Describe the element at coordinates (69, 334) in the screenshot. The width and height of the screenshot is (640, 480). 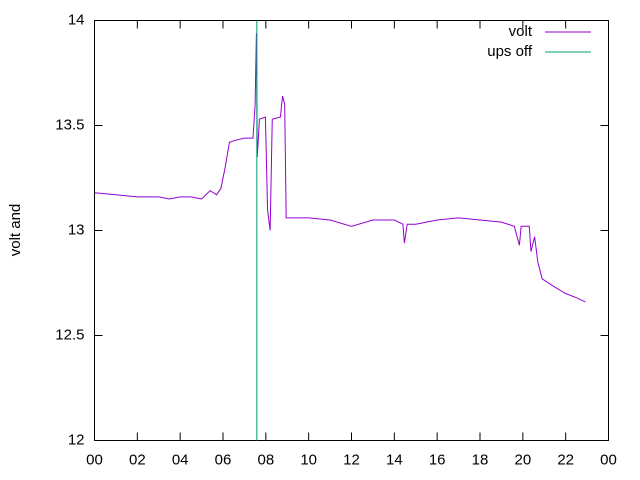
I see `y-tick-label: 12.5` at that location.